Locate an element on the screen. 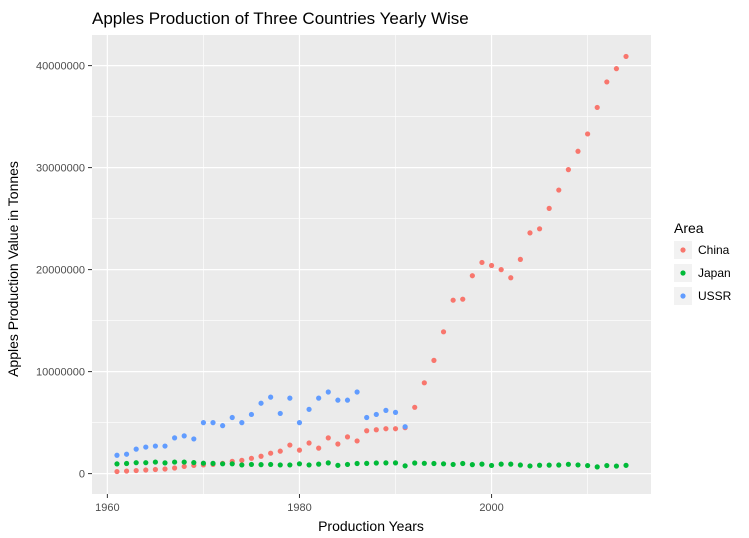  legend-label-china: China is located at coordinates (714, 250).